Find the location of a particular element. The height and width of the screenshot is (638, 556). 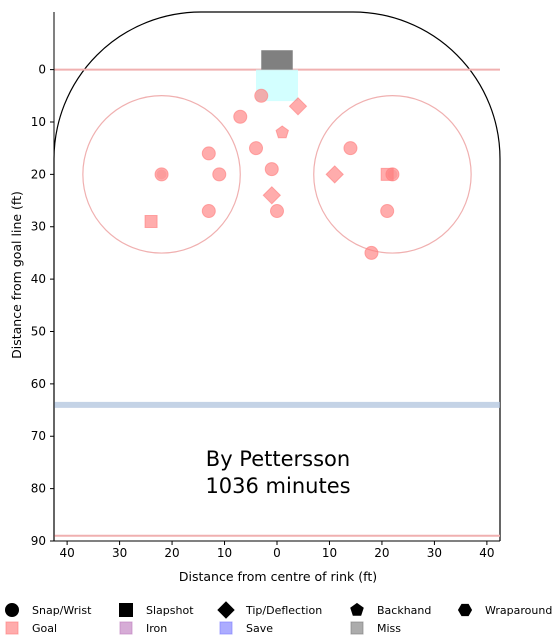

faceoff-circle-left is located at coordinates (161, 174).